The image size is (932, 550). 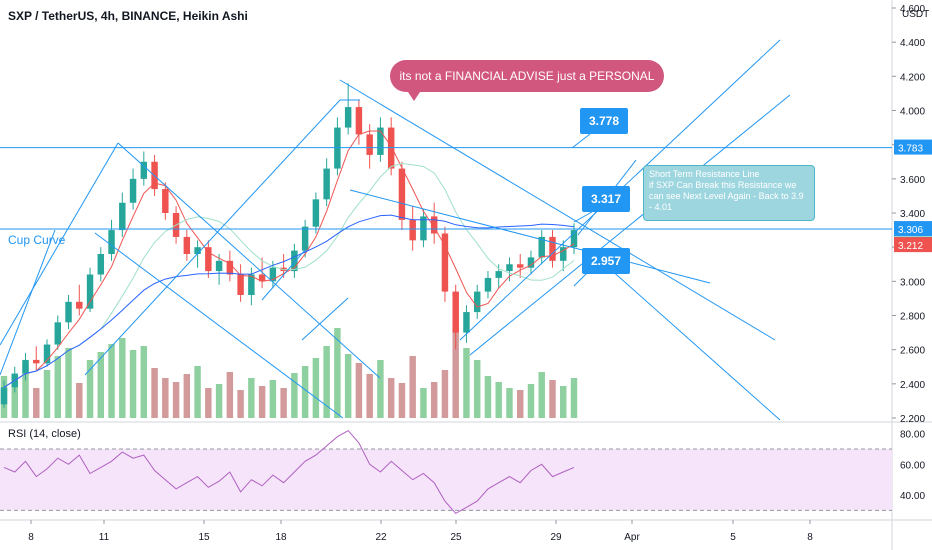 What do you see at coordinates (204, 537) in the screenshot?
I see `time-tick-label: 15` at bounding box center [204, 537].